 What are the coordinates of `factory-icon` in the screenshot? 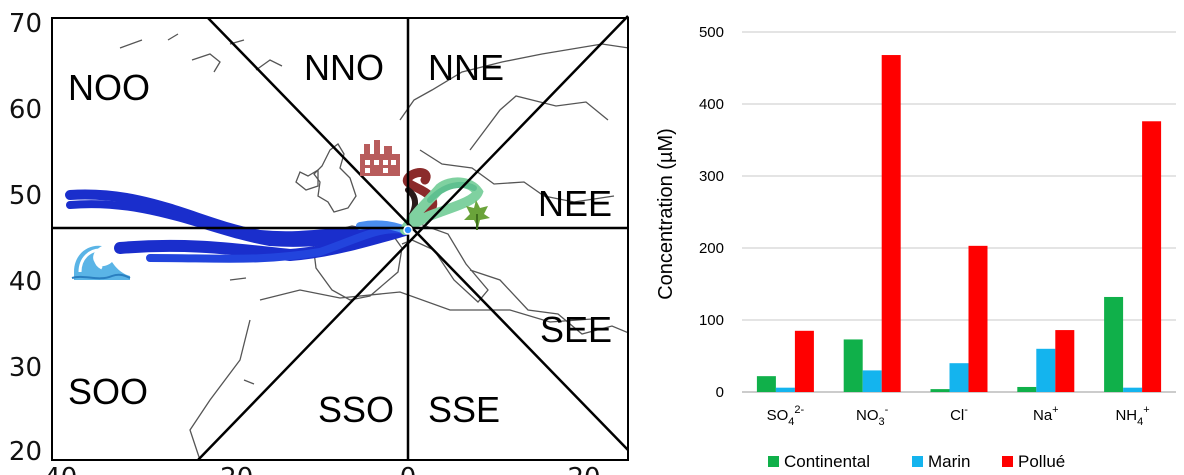 It's located at (380, 158).